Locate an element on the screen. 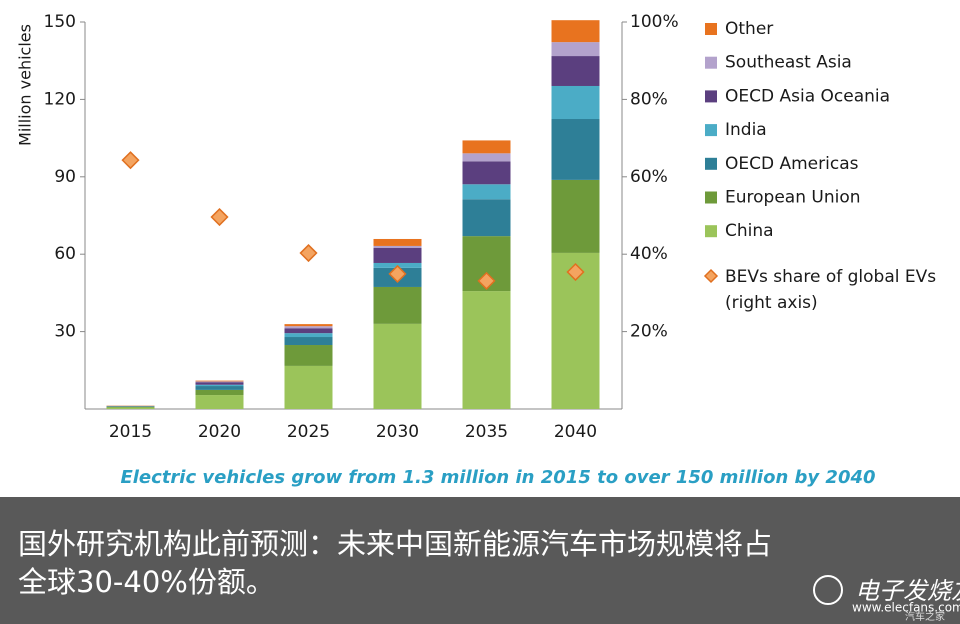 The width and height of the screenshot is (960, 624). x-tick-label: 2020 is located at coordinates (219, 432).